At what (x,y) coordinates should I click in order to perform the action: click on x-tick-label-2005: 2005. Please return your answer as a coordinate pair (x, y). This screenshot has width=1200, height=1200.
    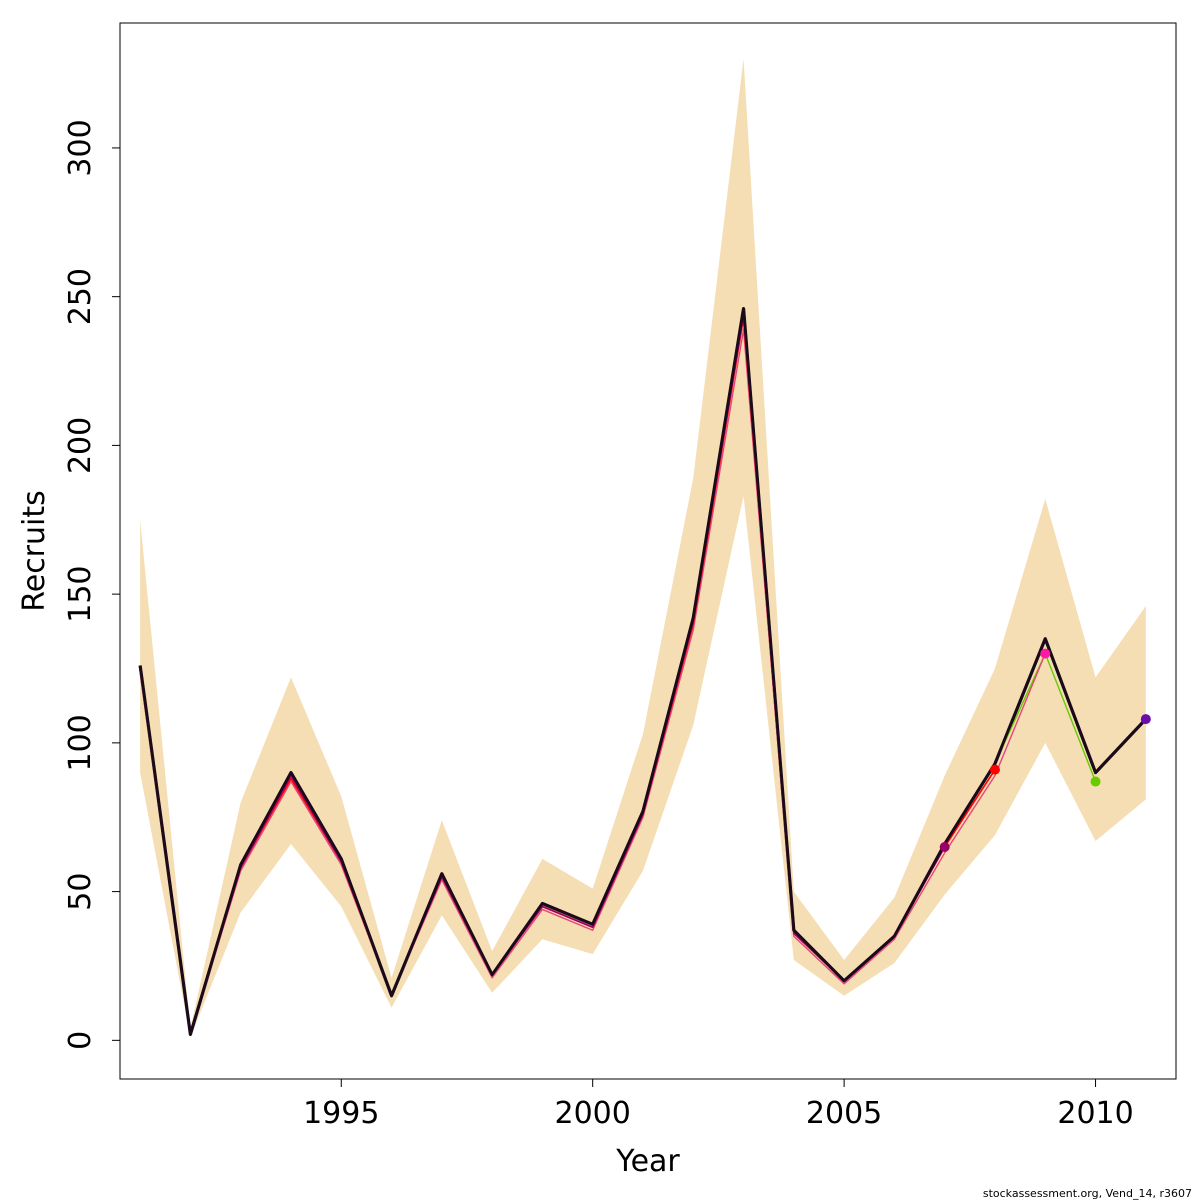
    Looking at the image, I should click on (844, 1113).